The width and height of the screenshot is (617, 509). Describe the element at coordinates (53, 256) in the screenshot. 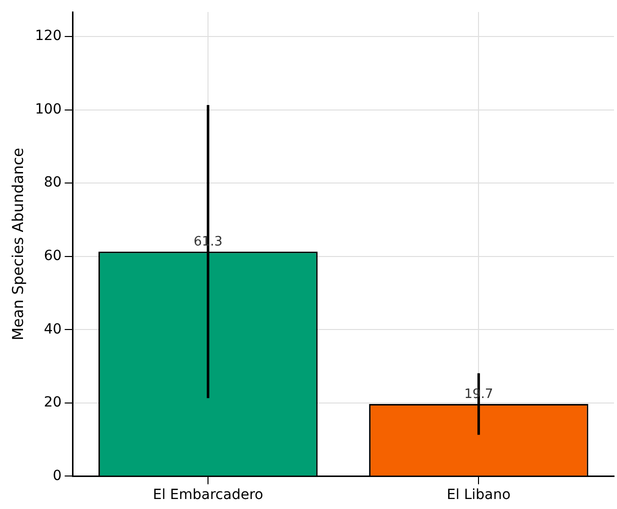

I see `y-tick-label: 60` at that location.